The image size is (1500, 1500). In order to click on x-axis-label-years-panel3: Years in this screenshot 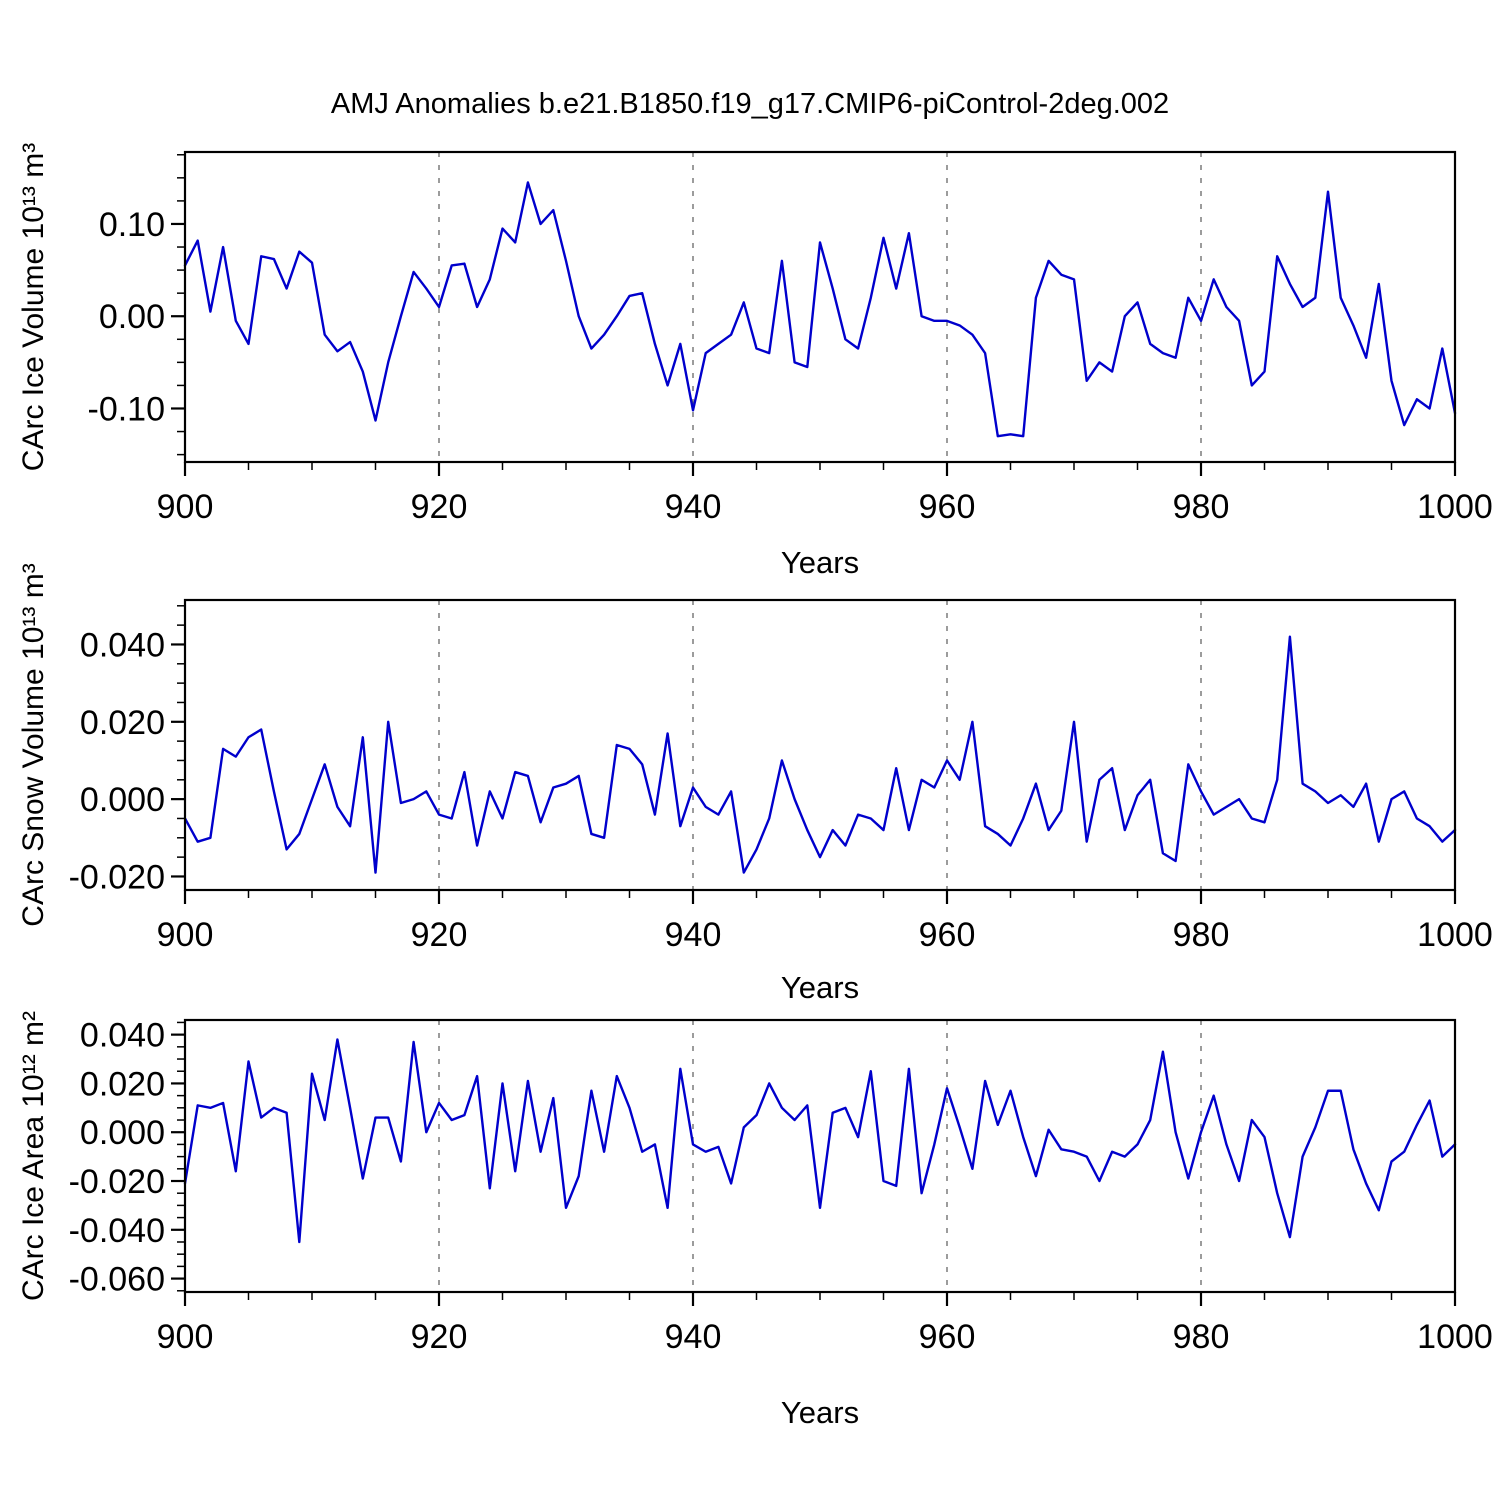, I will do `click(820, 1412)`.